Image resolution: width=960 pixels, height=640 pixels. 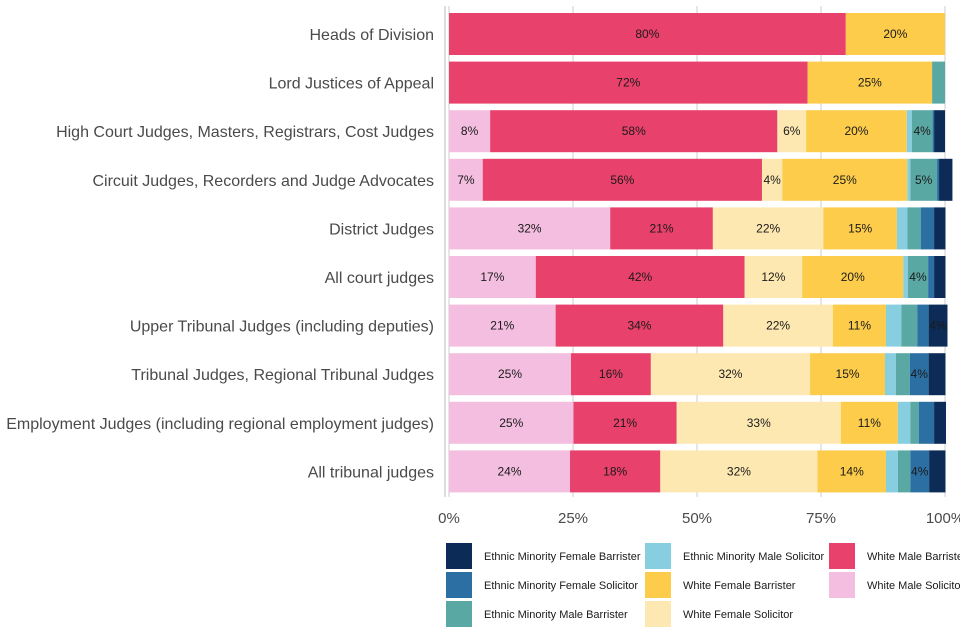 What do you see at coordinates (470, 131) in the screenshot?
I see `data-label: 8%` at bounding box center [470, 131].